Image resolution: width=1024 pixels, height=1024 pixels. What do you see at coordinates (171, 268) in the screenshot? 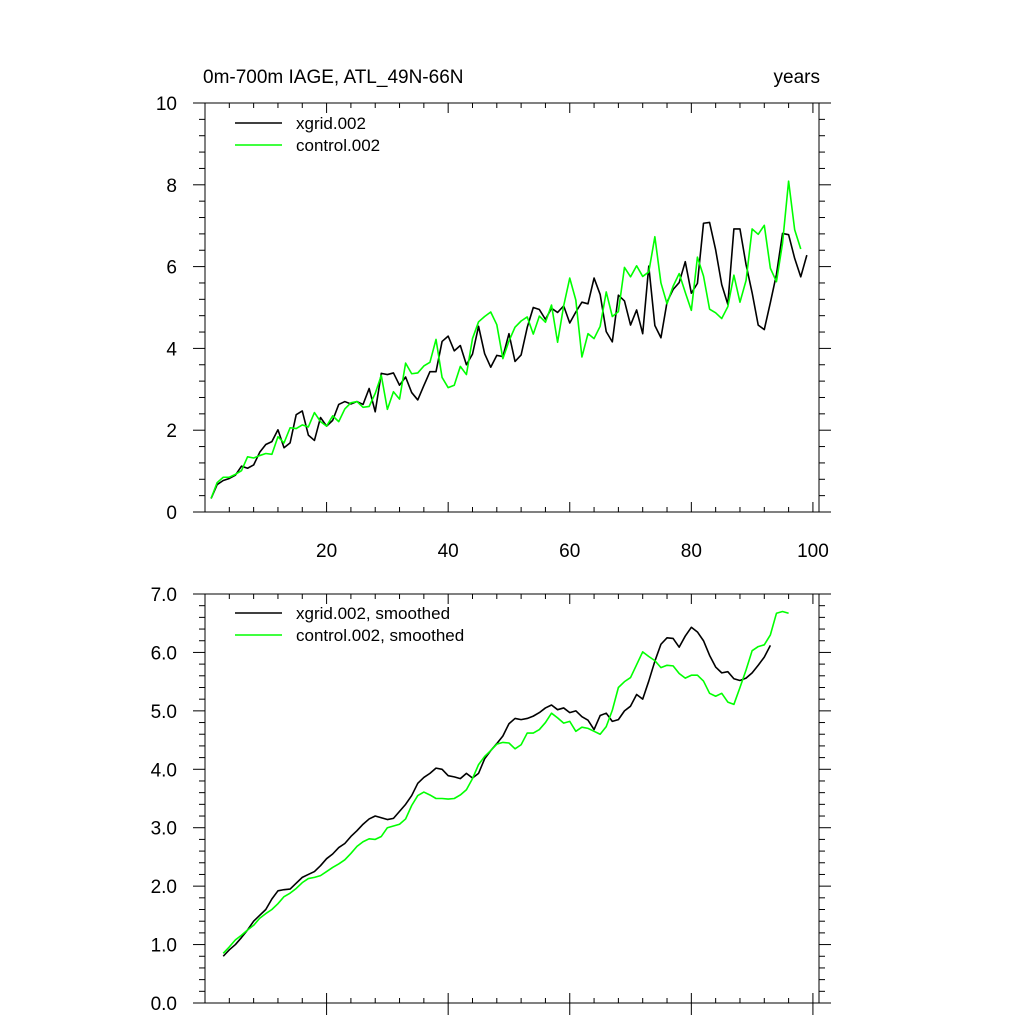
I see `top-y-tick-label: 6` at bounding box center [171, 268].